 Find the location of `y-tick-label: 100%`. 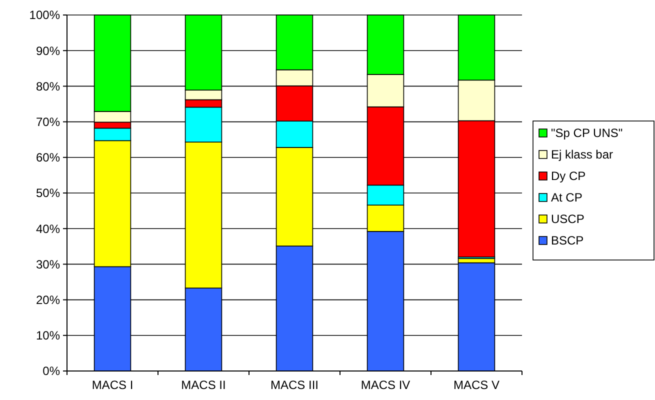

y-tick-label: 100% is located at coordinates (44, 15).